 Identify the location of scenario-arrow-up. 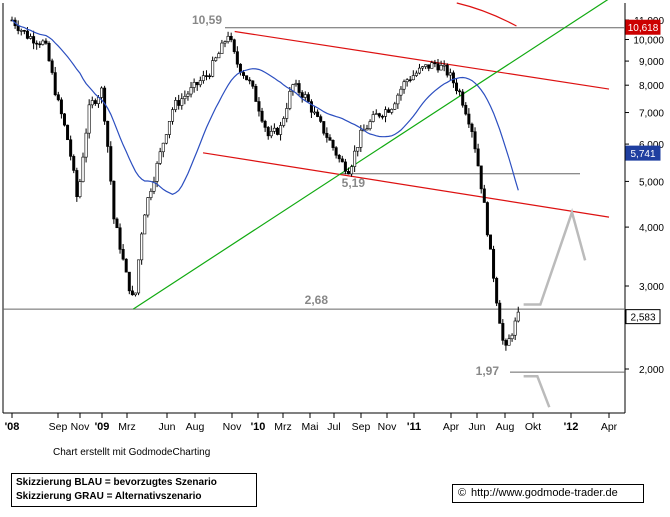
(555, 257).